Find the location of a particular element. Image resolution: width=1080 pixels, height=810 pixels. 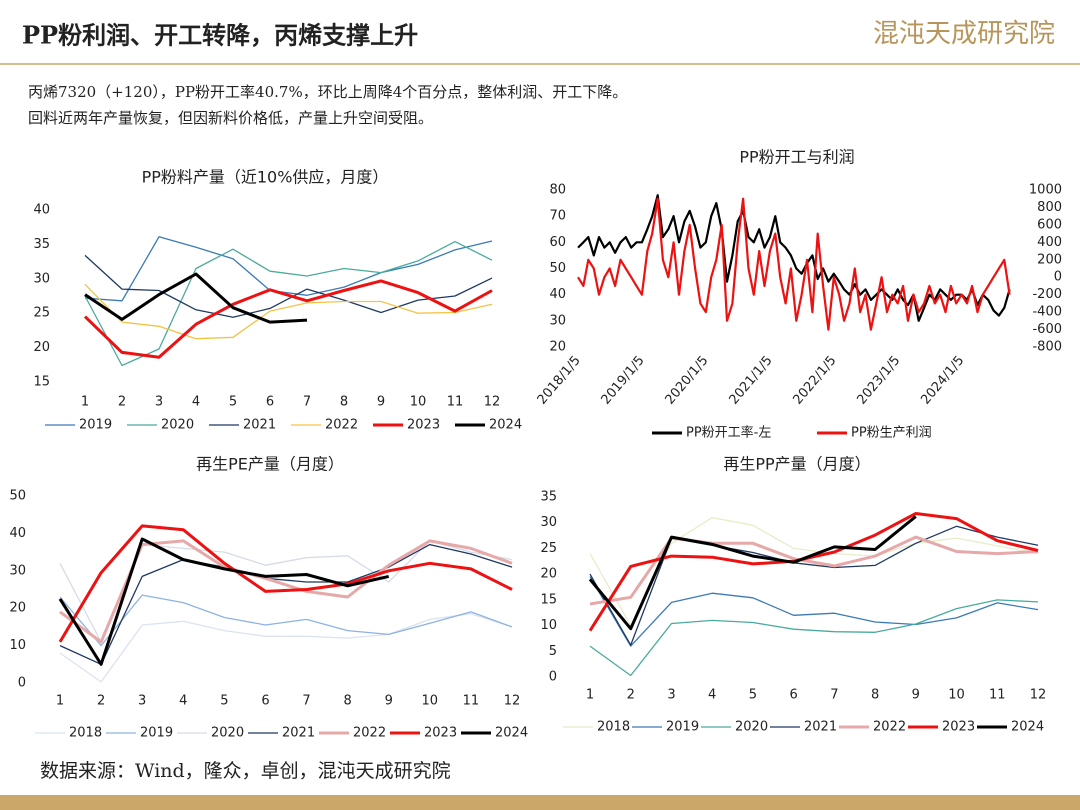

y-tick-label: -600 is located at coordinates (1047, 329).